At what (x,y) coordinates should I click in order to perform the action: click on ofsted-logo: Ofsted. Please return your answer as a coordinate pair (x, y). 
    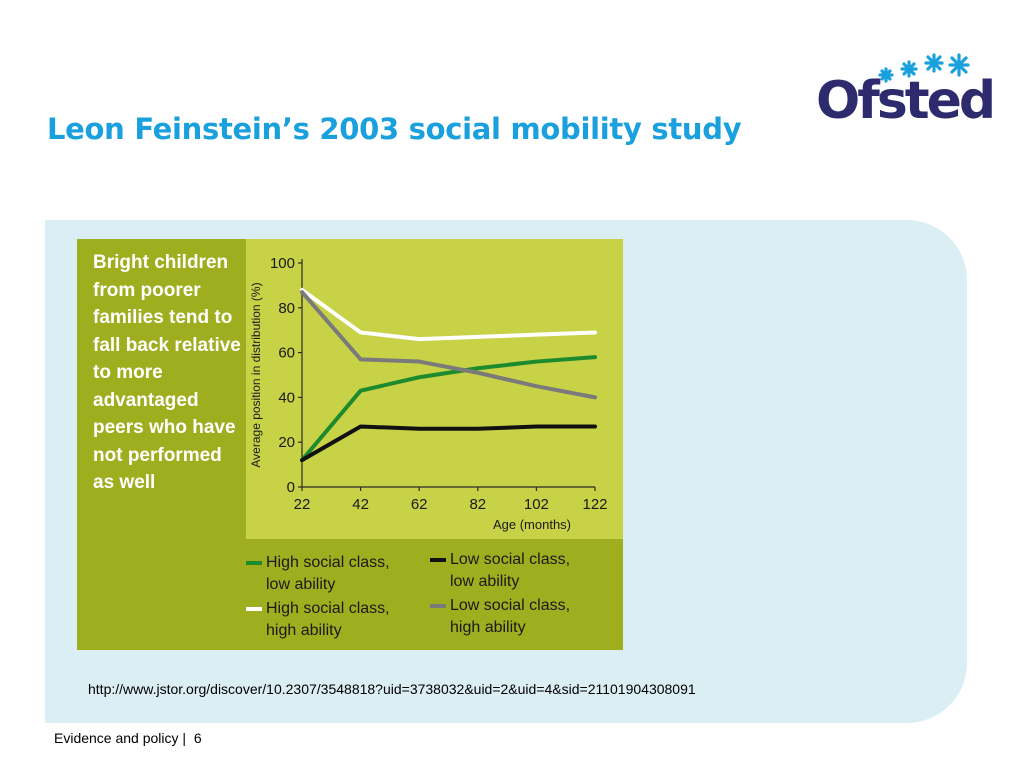
    Looking at the image, I should click on (904, 90).